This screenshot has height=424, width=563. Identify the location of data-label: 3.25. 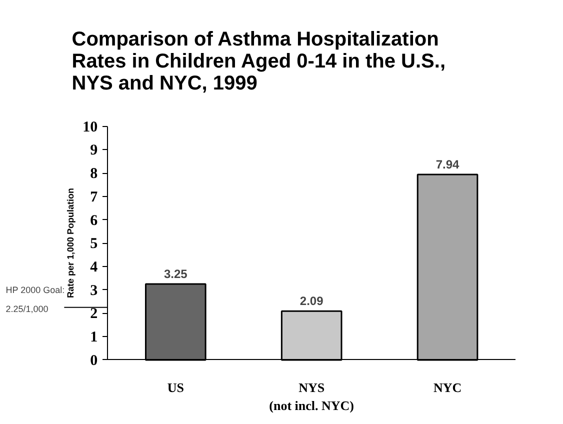
(176, 274).